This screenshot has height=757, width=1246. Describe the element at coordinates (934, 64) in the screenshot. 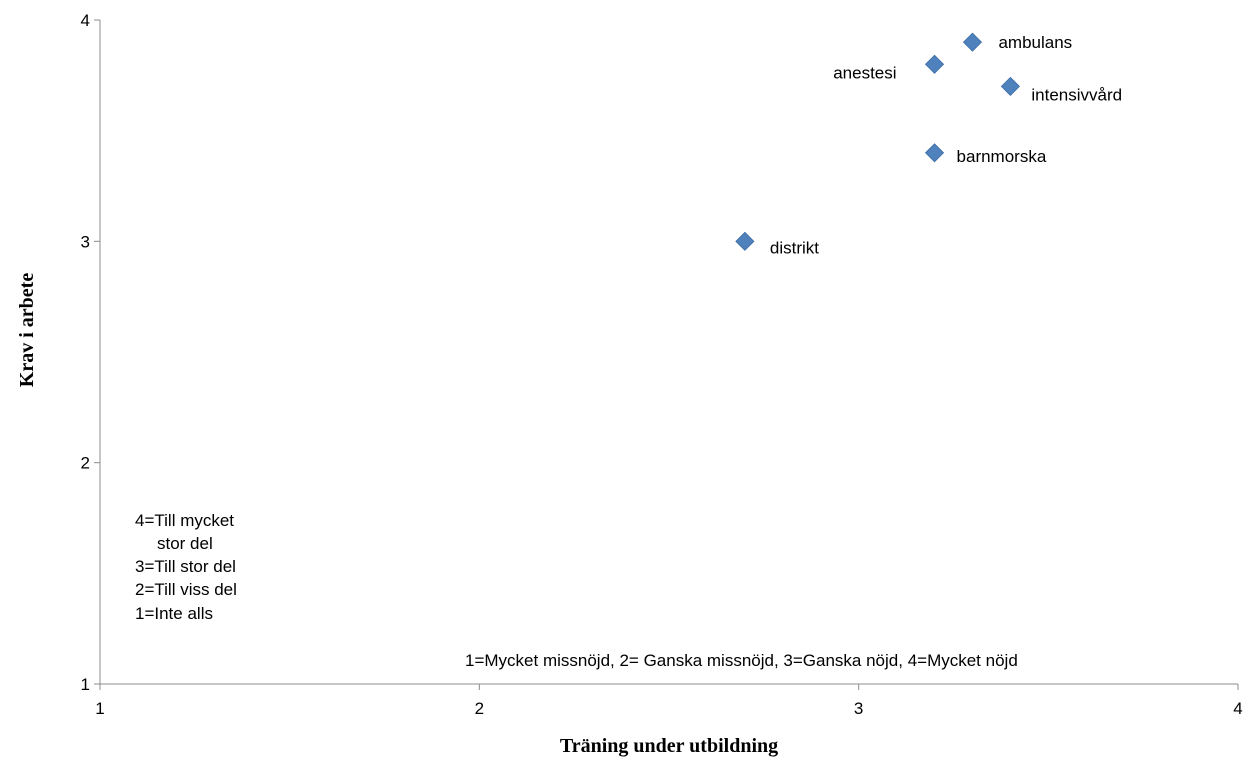

I see `data-point-anestesi` at that location.